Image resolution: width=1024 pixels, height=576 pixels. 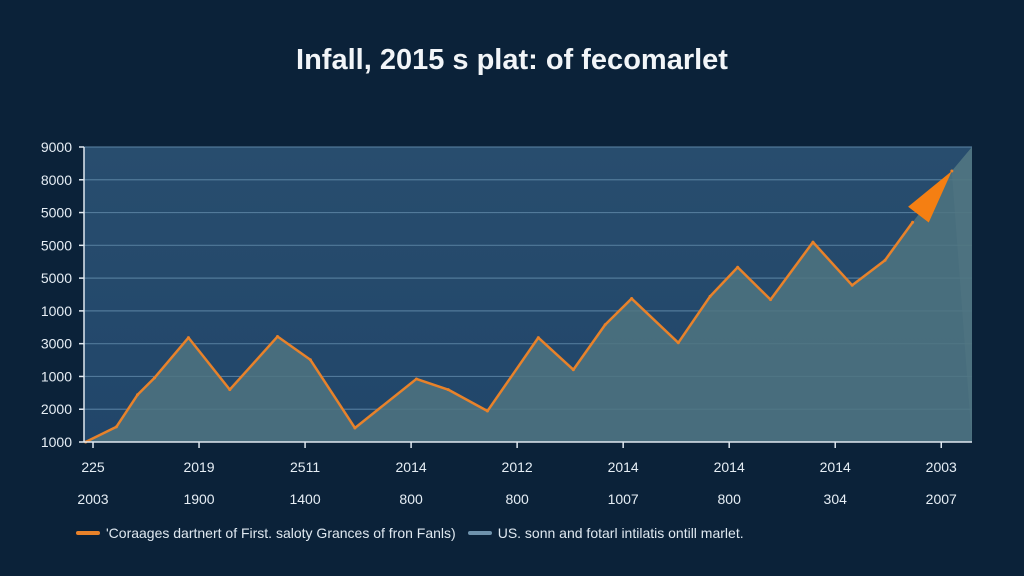 I want to click on y-tick-label: 9000, so click(x=56, y=147).